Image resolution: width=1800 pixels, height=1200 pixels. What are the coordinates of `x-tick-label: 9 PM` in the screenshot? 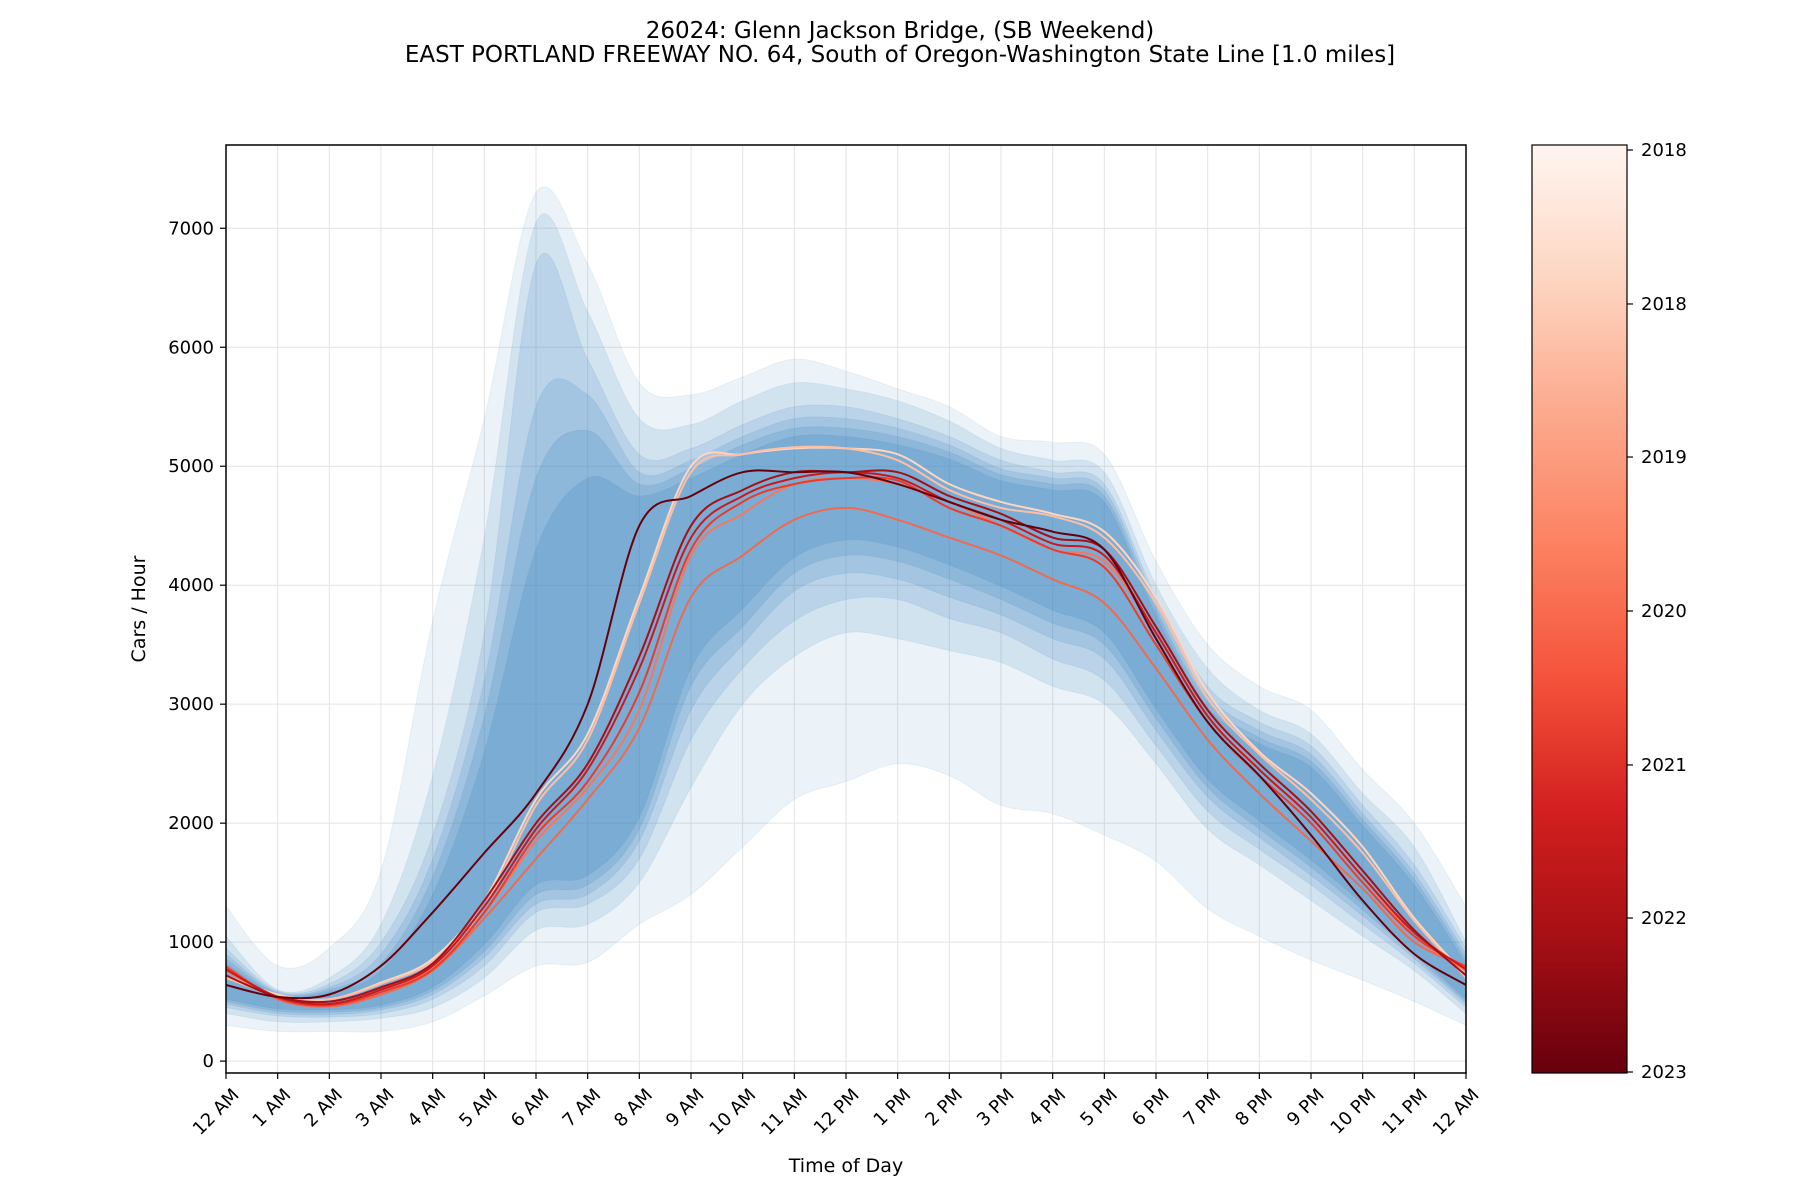 It's located at (1306, 1108).